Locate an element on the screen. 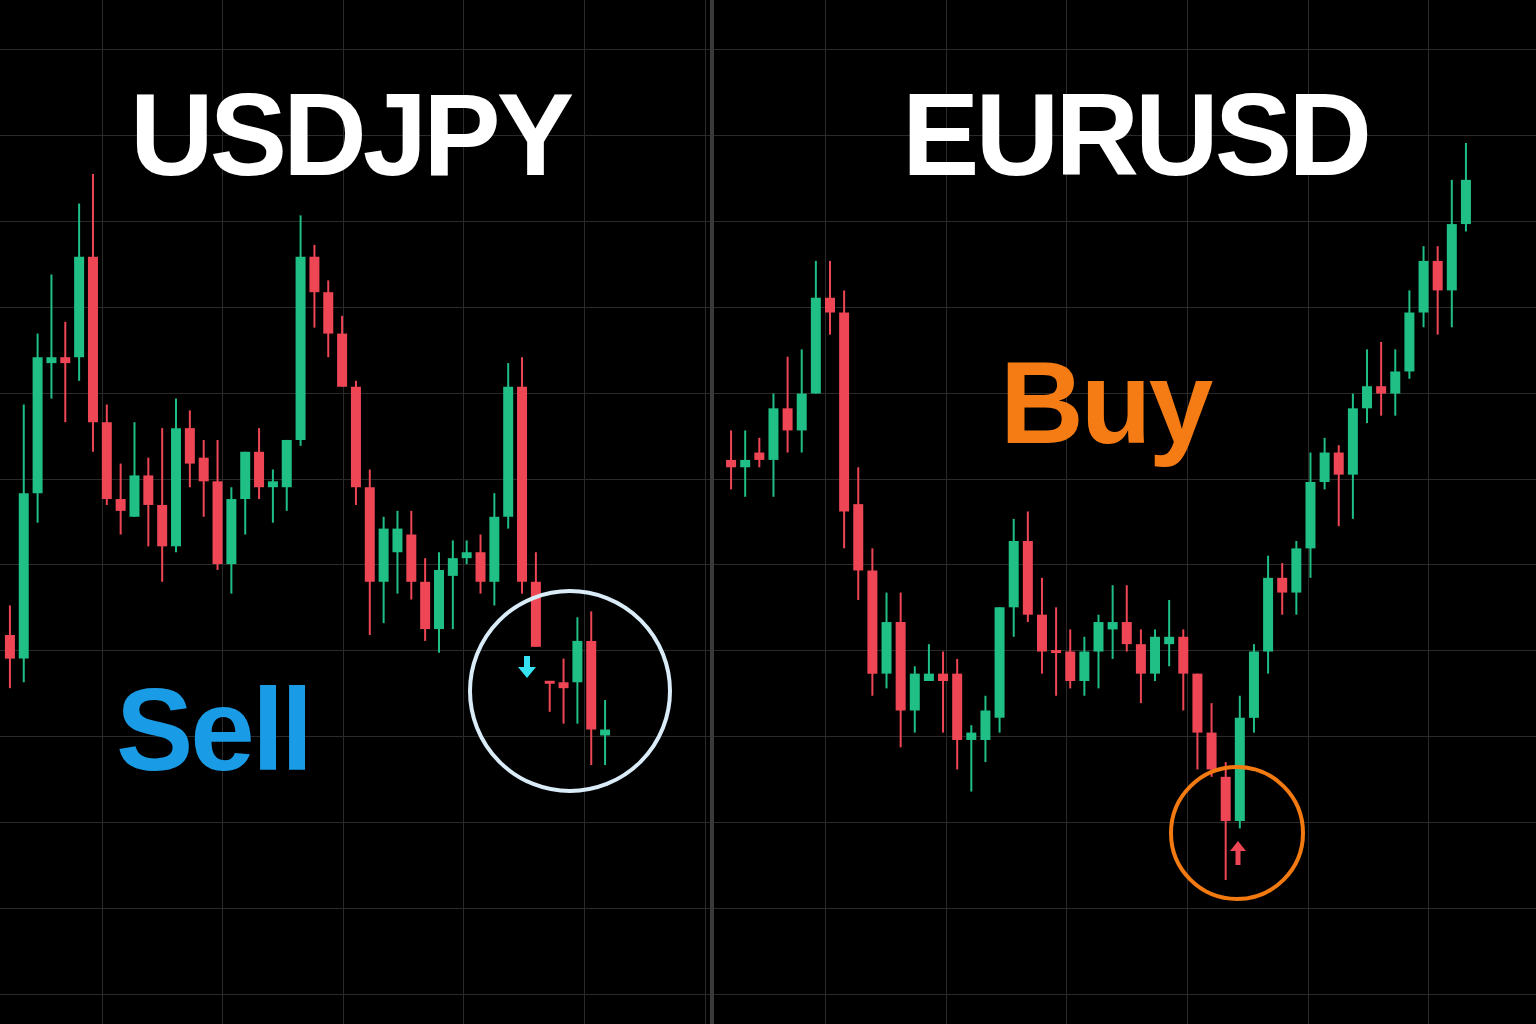 Image resolution: width=1536 pixels, height=1024 pixels. chart-title: EURUSD is located at coordinates (1135, 135).